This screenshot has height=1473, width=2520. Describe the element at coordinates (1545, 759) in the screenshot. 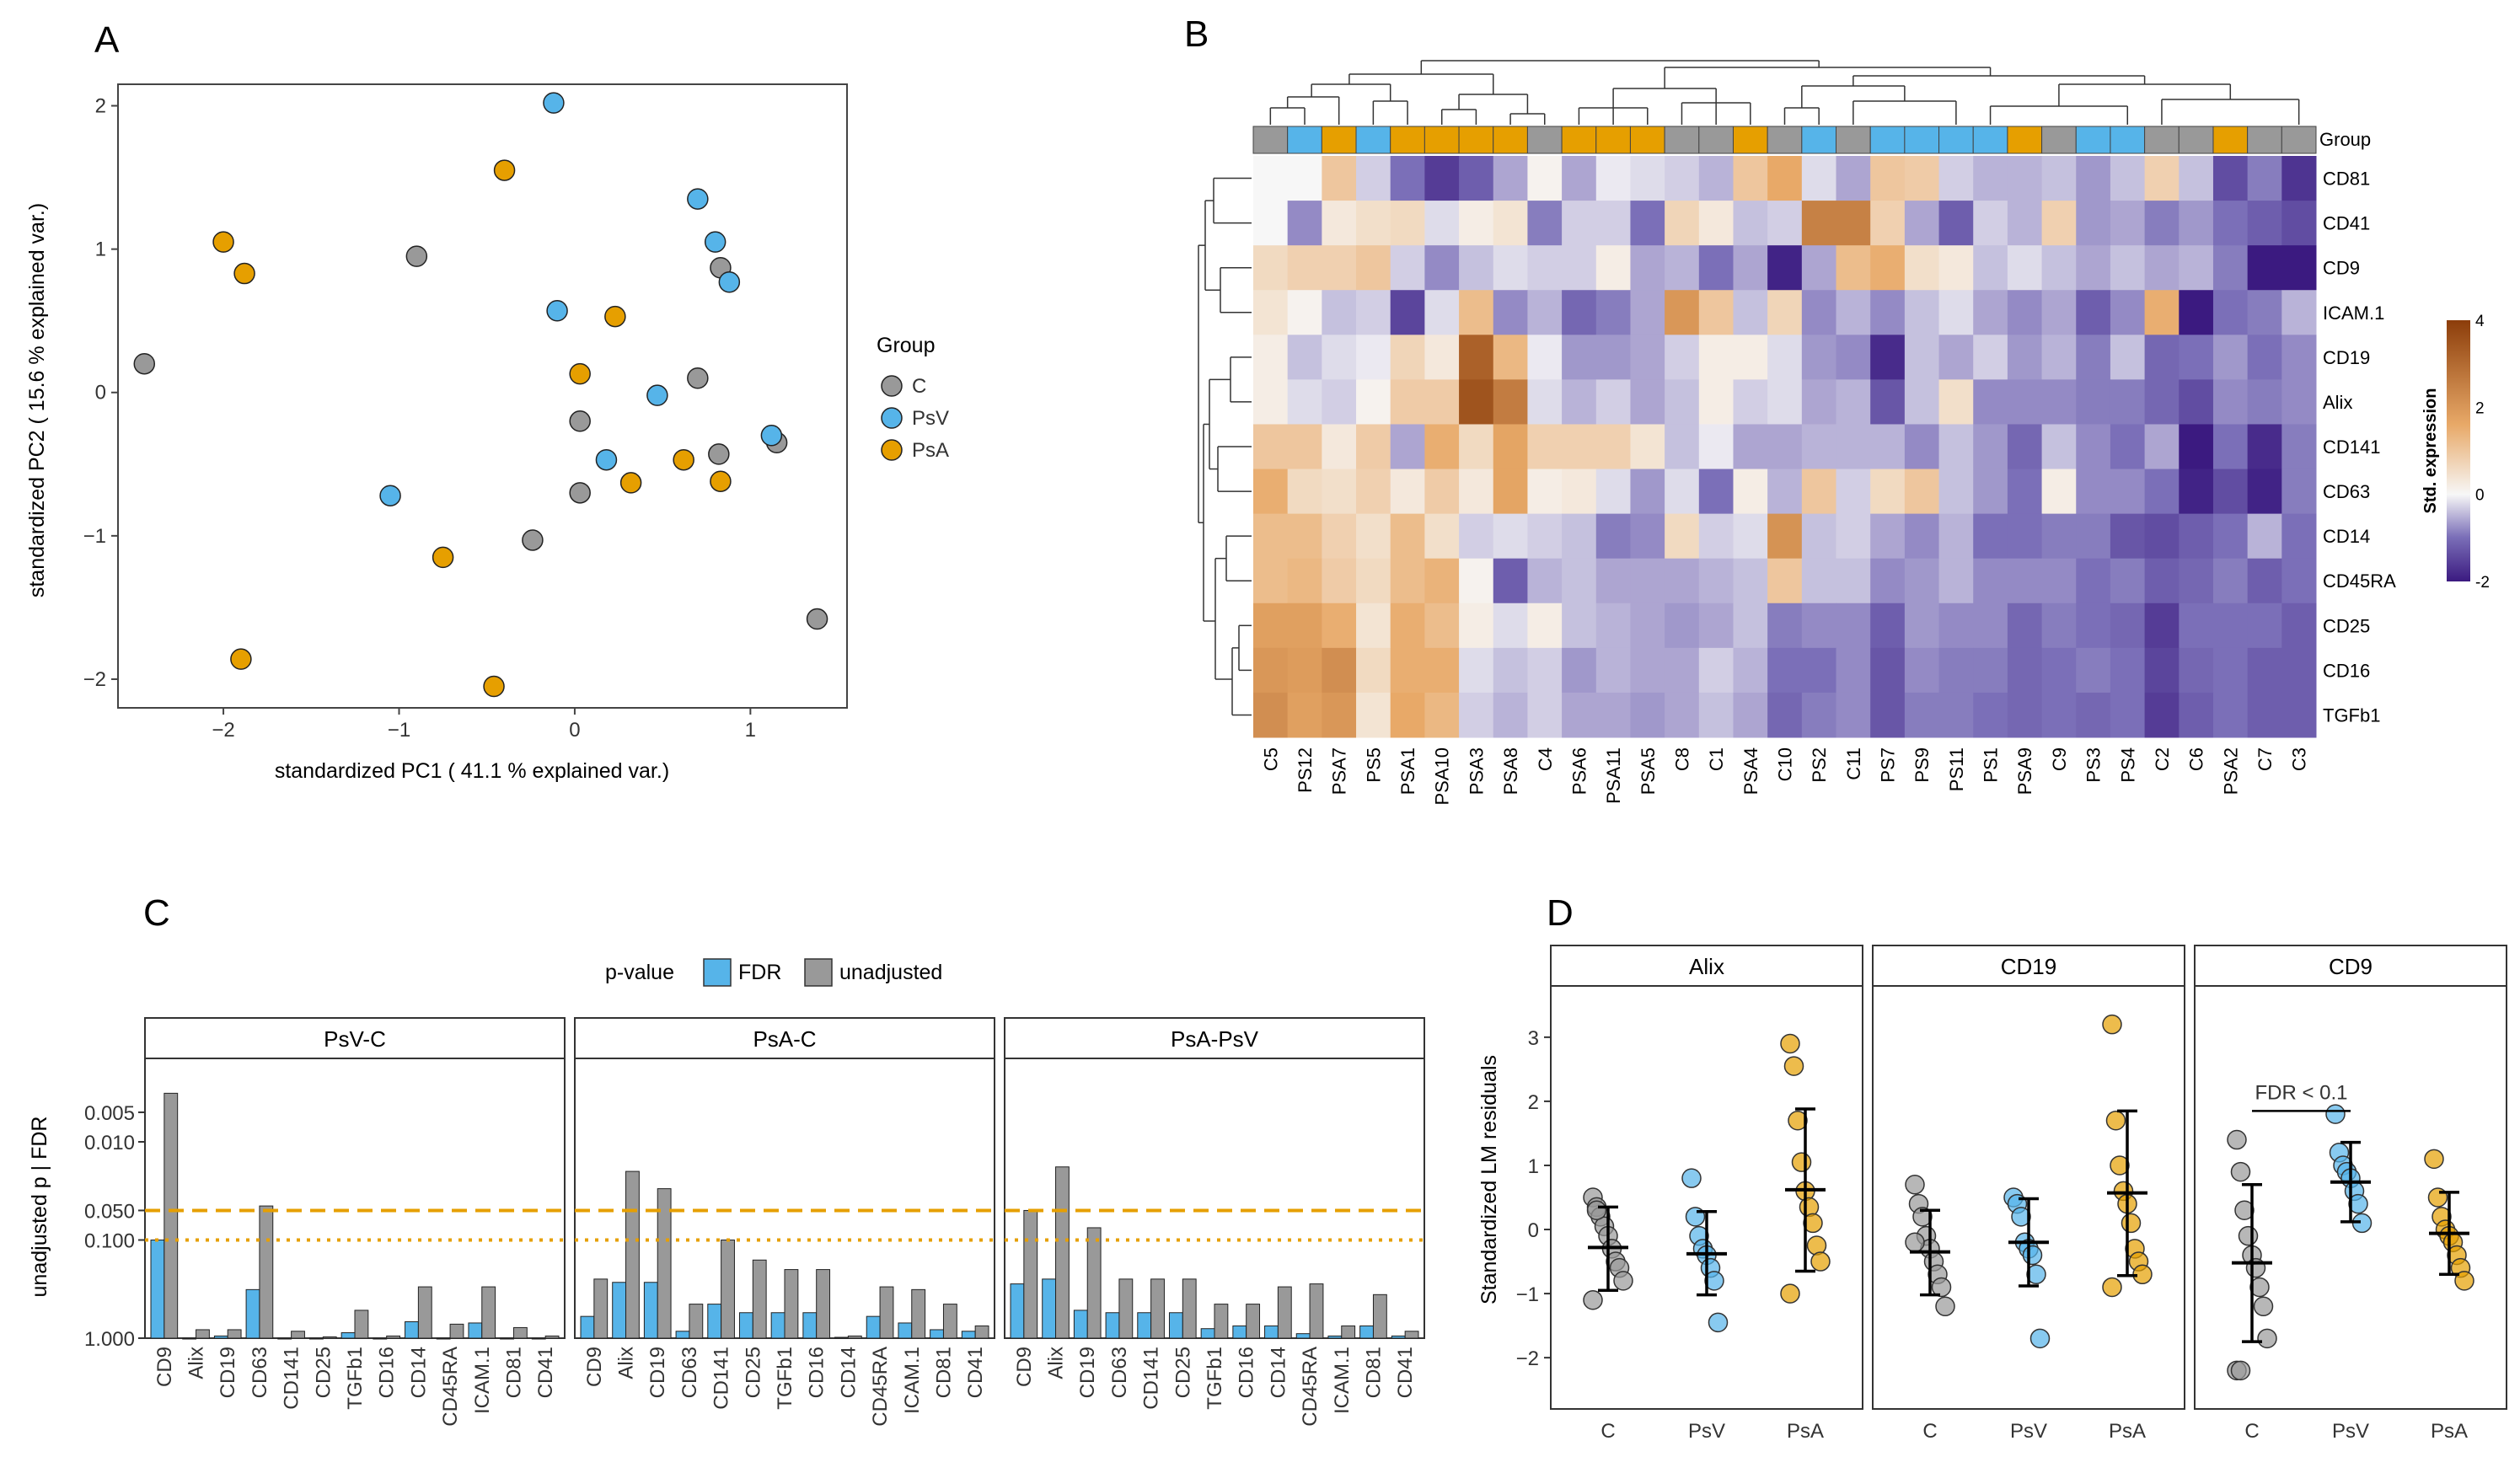

I see `heatmap-column-label: C4` at that location.